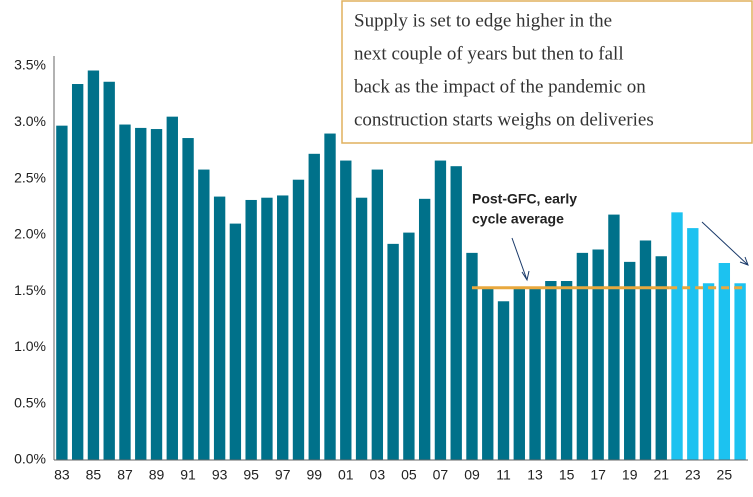  What do you see at coordinates (30, 65) in the screenshot?
I see `y-tick-label: 3.5%` at bounding box center [30, 65].